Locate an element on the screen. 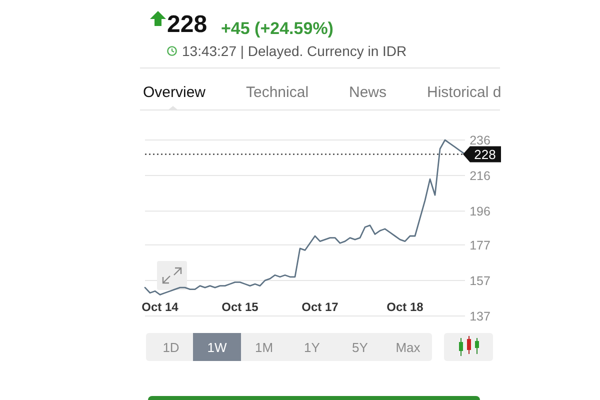 The width and height of the screenshot is (600, 400). y-tick-label: 216 is located at coordinates (480, 175).